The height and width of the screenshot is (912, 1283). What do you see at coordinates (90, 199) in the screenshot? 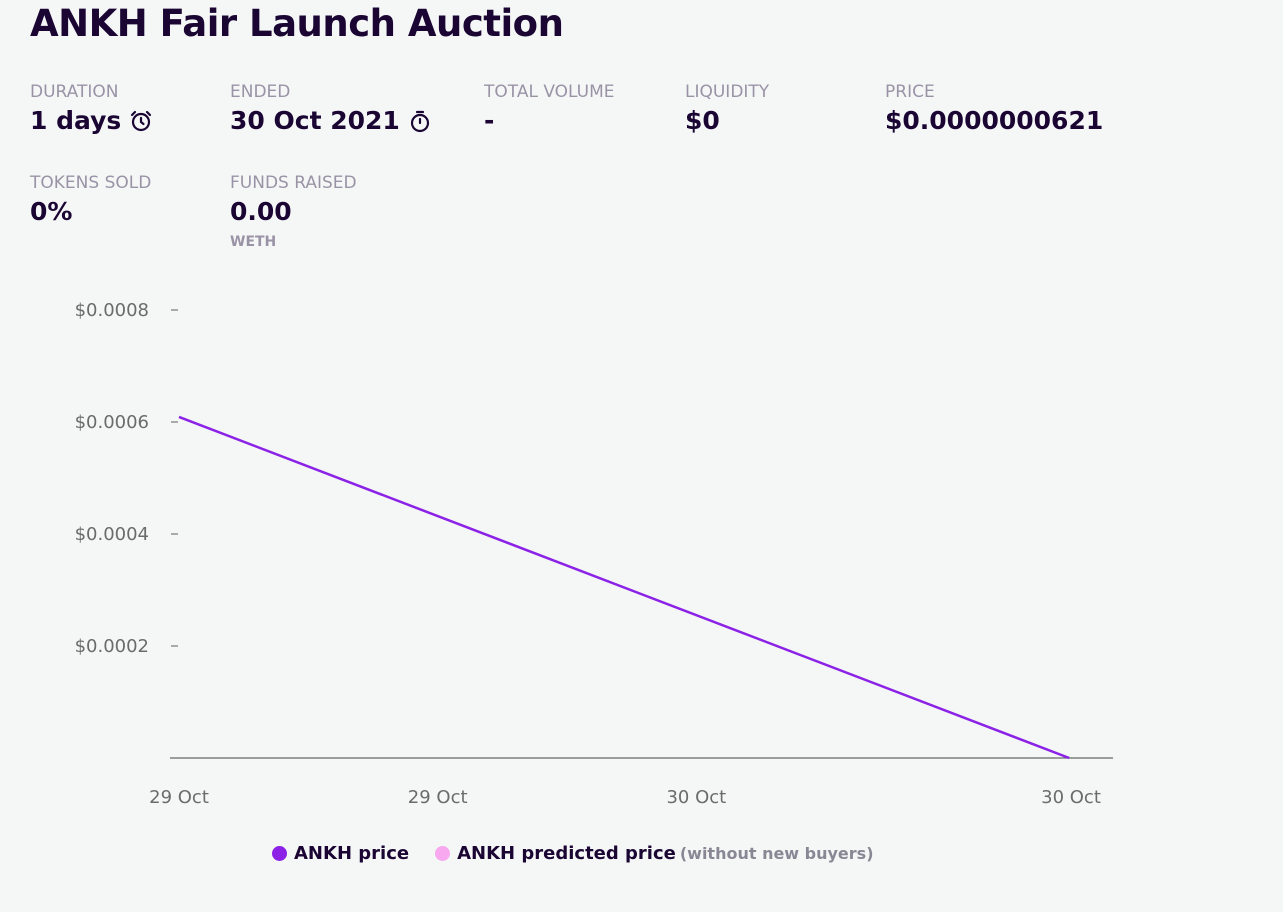
I see `stat-tokens-sold: TOKENS SOLD 0%` at bounding box center [90, 199].